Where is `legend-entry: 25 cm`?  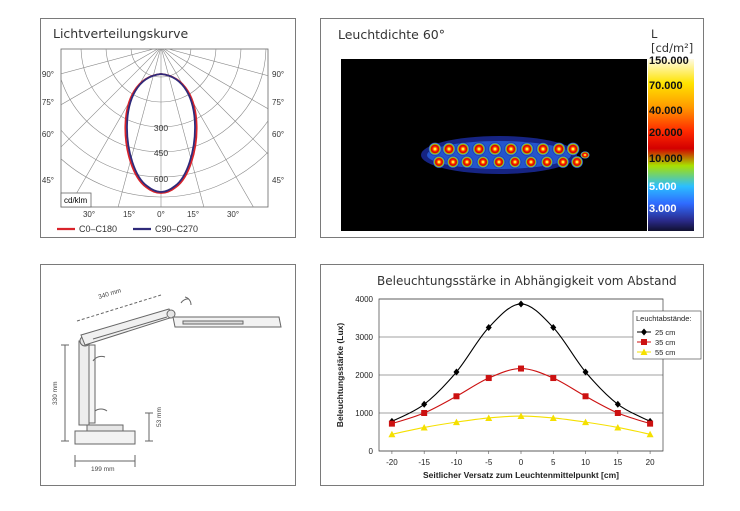 legend-entry: 25 cm is located at coordinates (665, 332).